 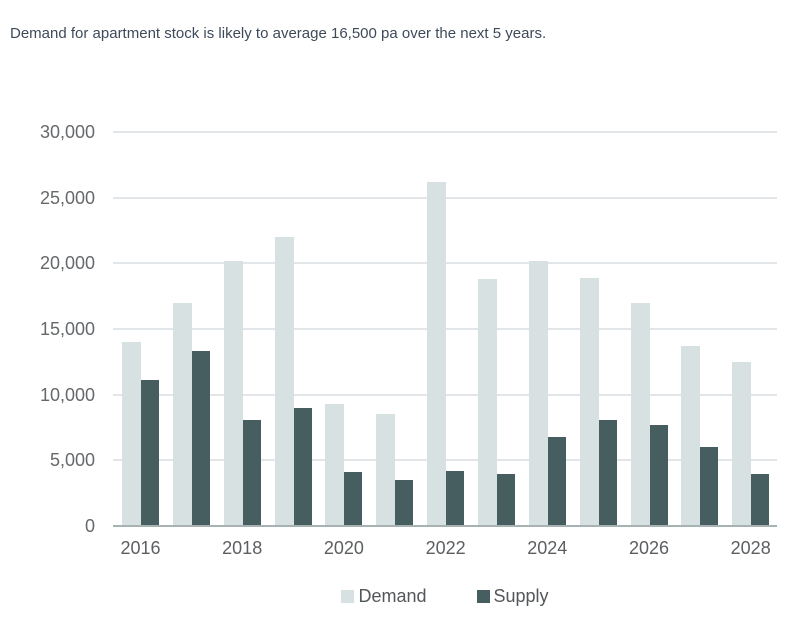 I want to click on bar-group-2024, so click(x=547, y=329).